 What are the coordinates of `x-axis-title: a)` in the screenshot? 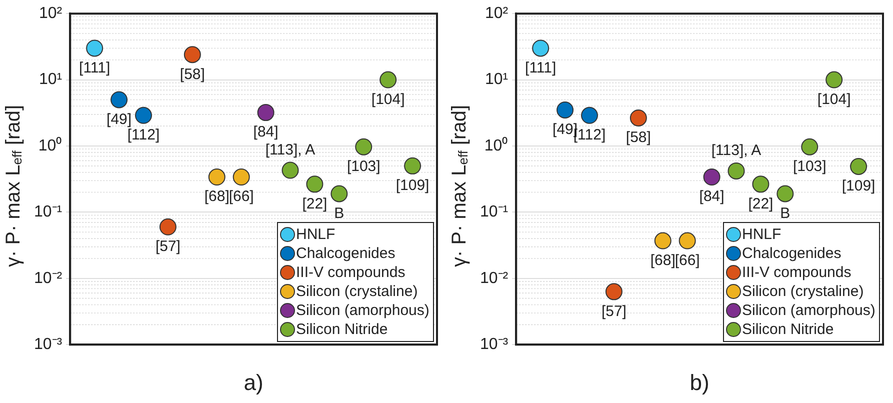 It's located at (254, 382).